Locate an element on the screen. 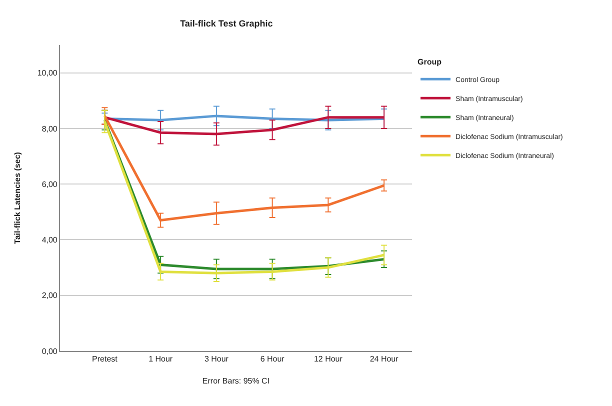  x-tick-label: 3 Hour is located at coordinates (216, 359).